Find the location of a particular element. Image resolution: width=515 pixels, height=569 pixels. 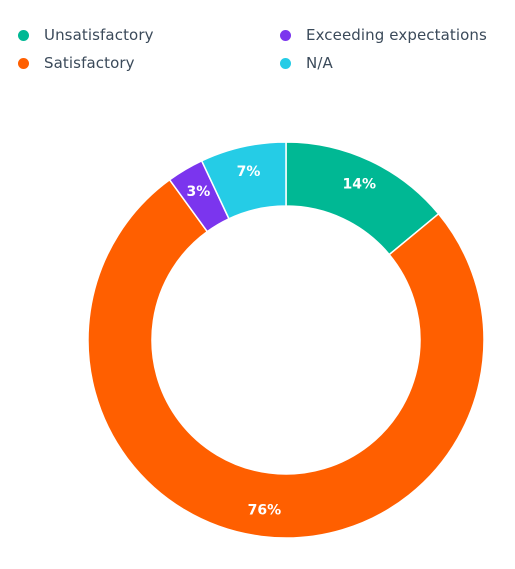

legend-label-exceeding-expectations: Exceeding expectations is located at coordinates (396, 35).